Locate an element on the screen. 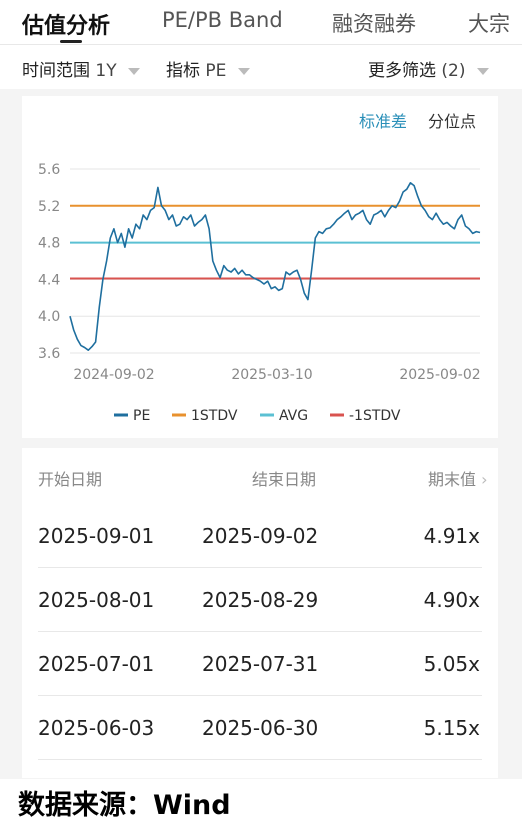 This screenshot has width=522, height=822. time-range-dropdown-icon is located at coordinates (134, 71).